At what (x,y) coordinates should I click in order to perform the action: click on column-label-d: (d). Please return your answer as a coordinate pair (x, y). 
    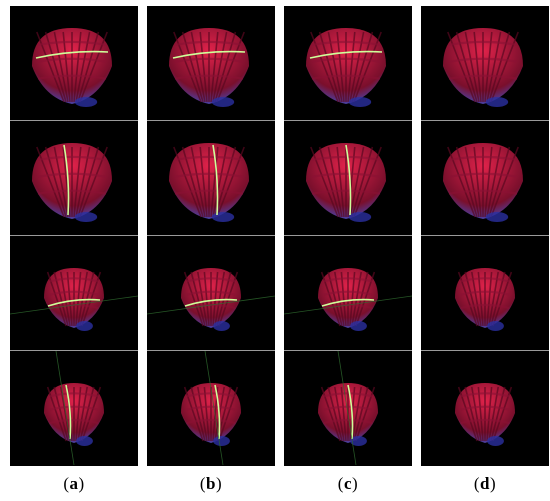
    Looking at the image, I should click on (485, 484).